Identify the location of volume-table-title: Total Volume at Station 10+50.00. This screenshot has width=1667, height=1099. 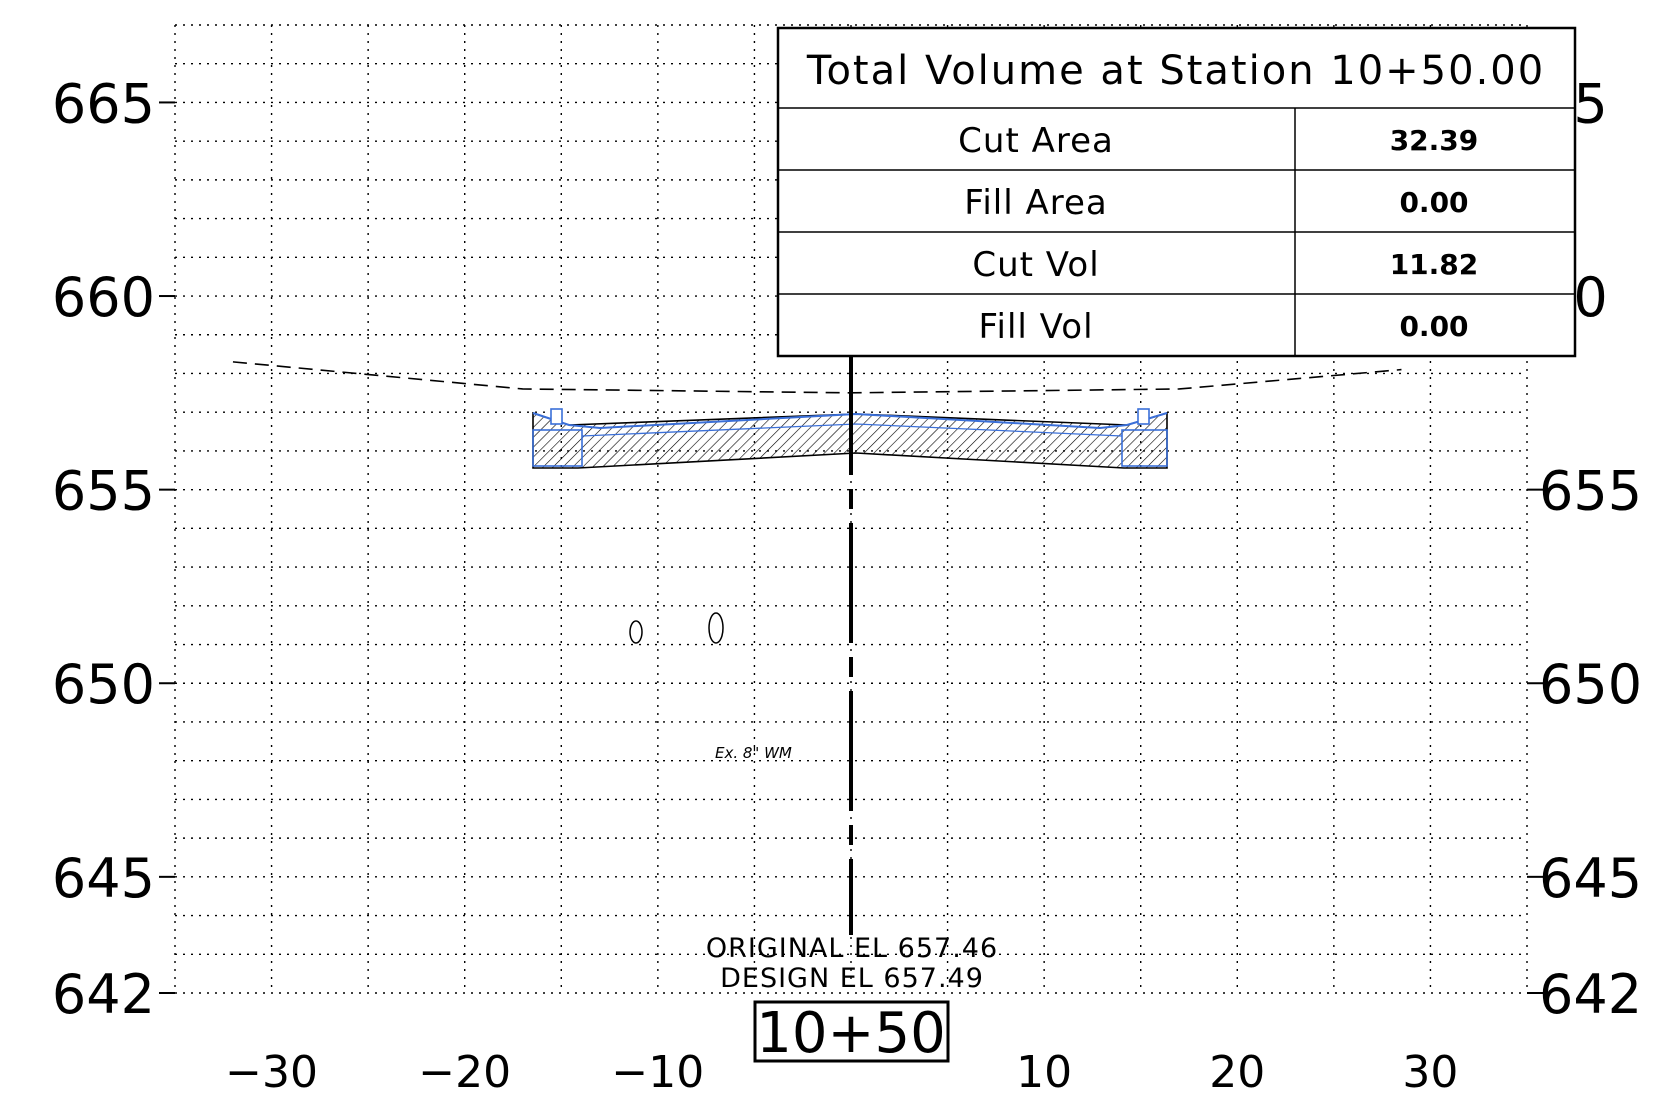
(1175, 71).